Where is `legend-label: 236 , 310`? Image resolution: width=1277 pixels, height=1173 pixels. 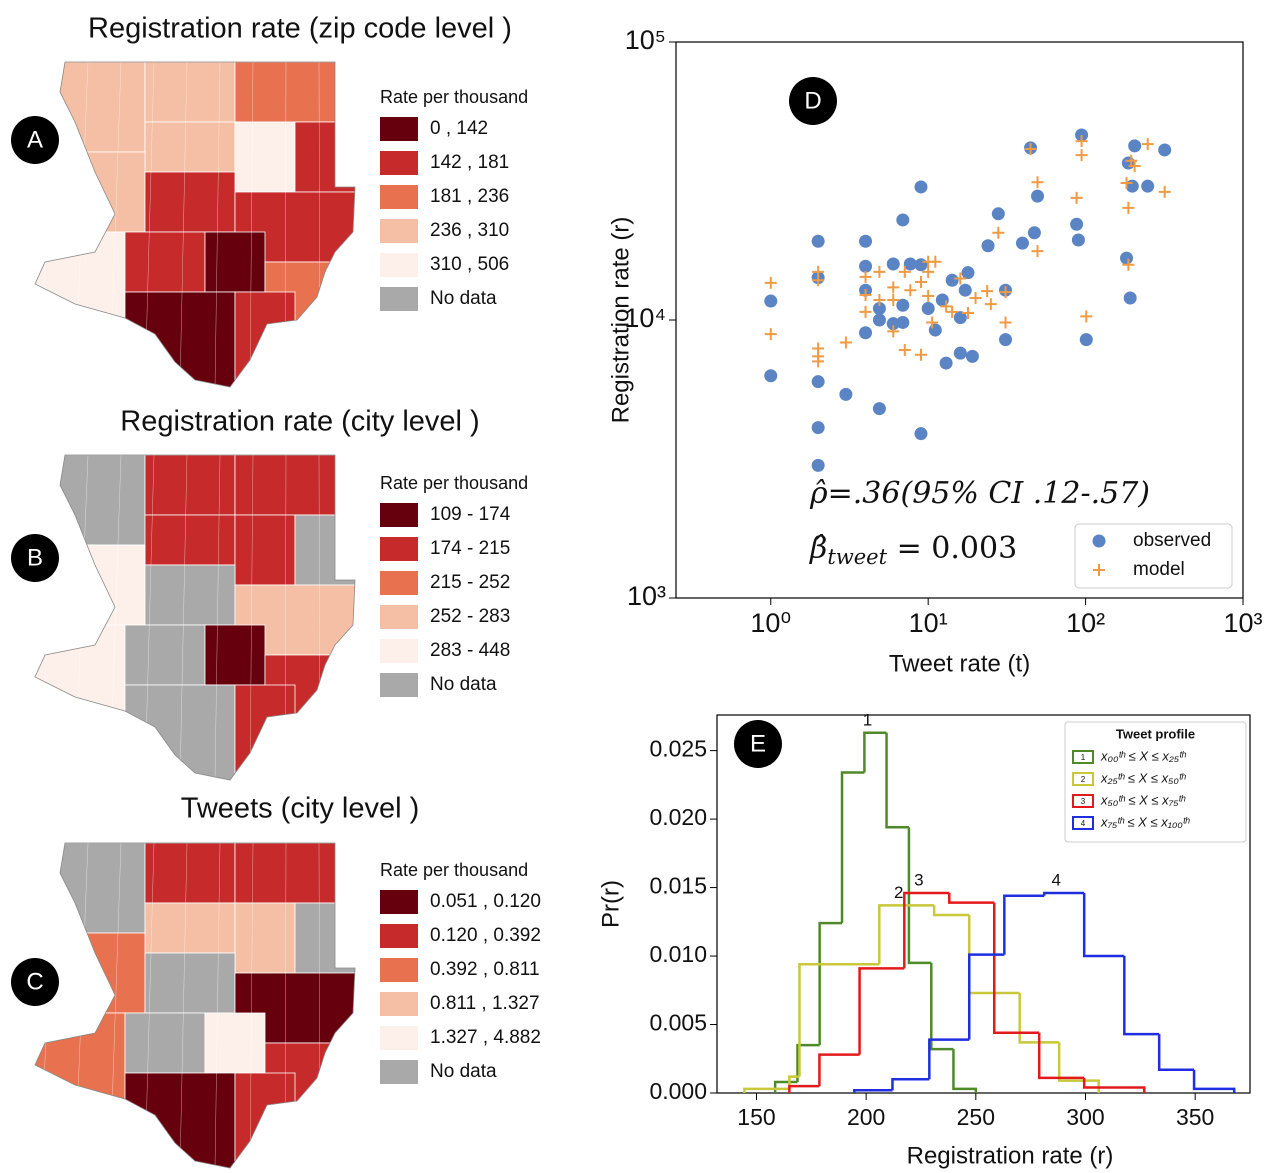
legend-label: 236 , 310 is located at coordinates (469, 230).